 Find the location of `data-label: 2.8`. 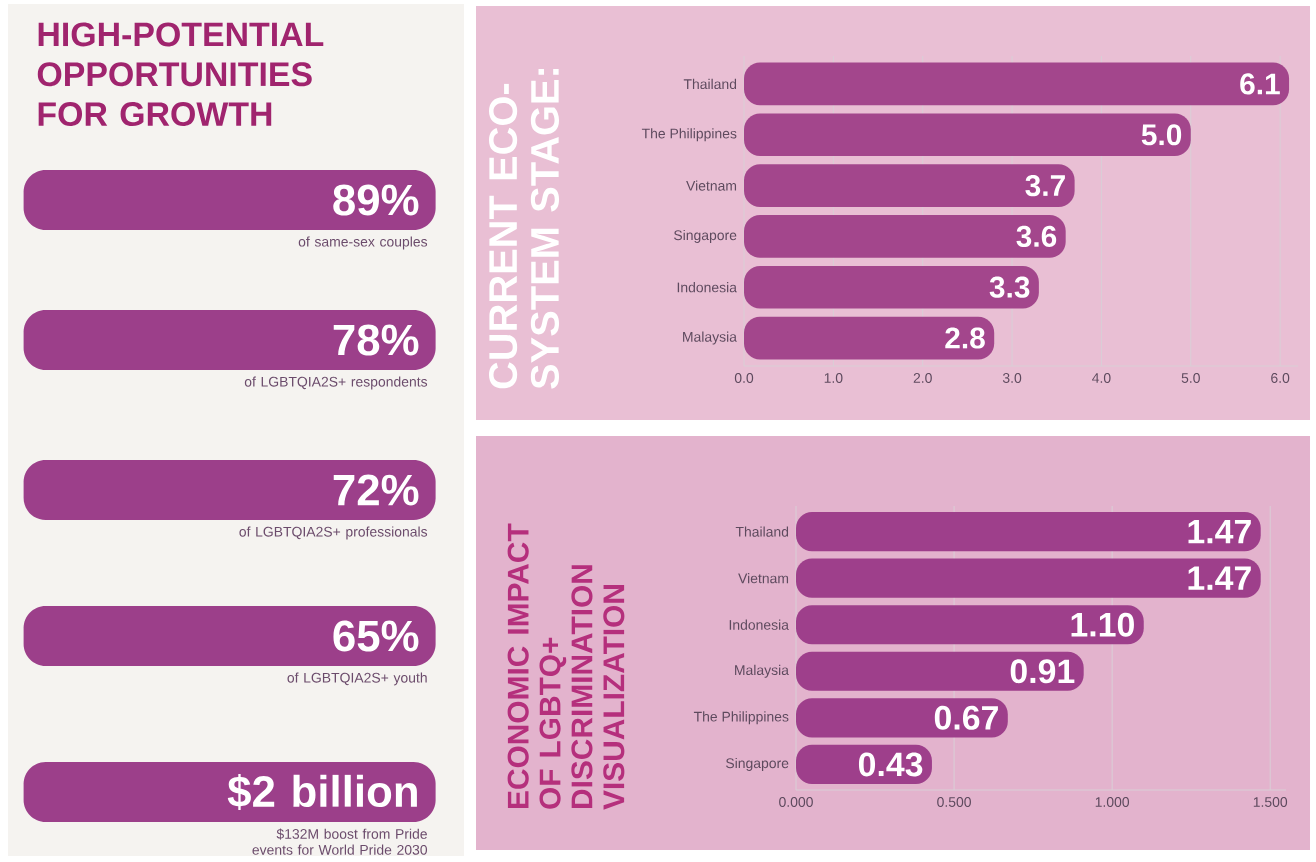

data-label: 2.8 is located at coordinates (965, 338).